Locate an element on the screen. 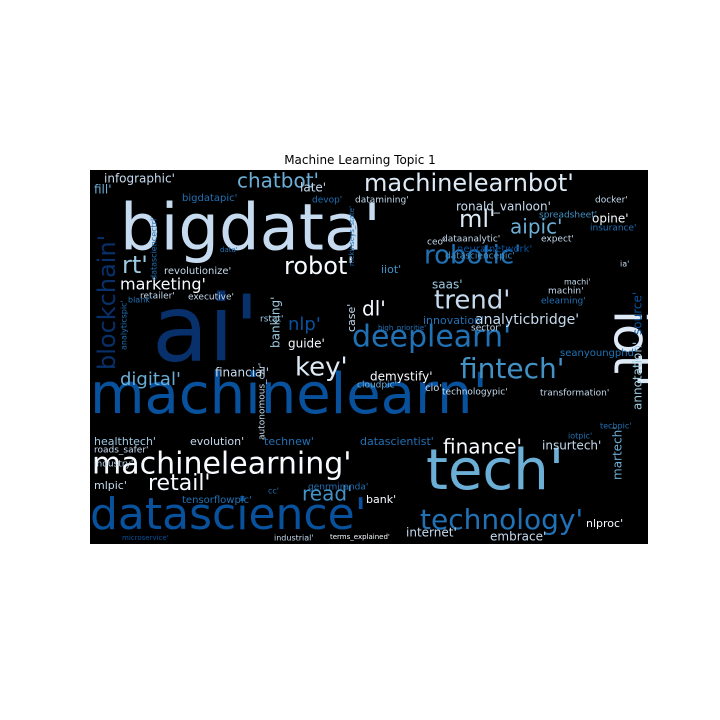 This screenshot has width=720, height=720. cloud-word: nlp' is located at coordinates (304, 324).